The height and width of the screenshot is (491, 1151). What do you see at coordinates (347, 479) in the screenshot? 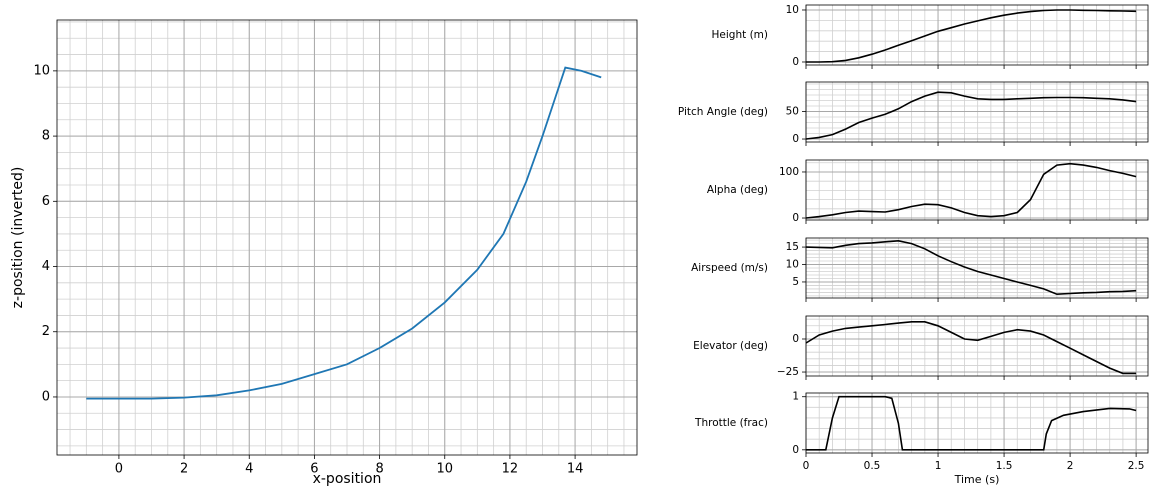
I see `x-axis-label: x-position` at bounding box center [347, 479].